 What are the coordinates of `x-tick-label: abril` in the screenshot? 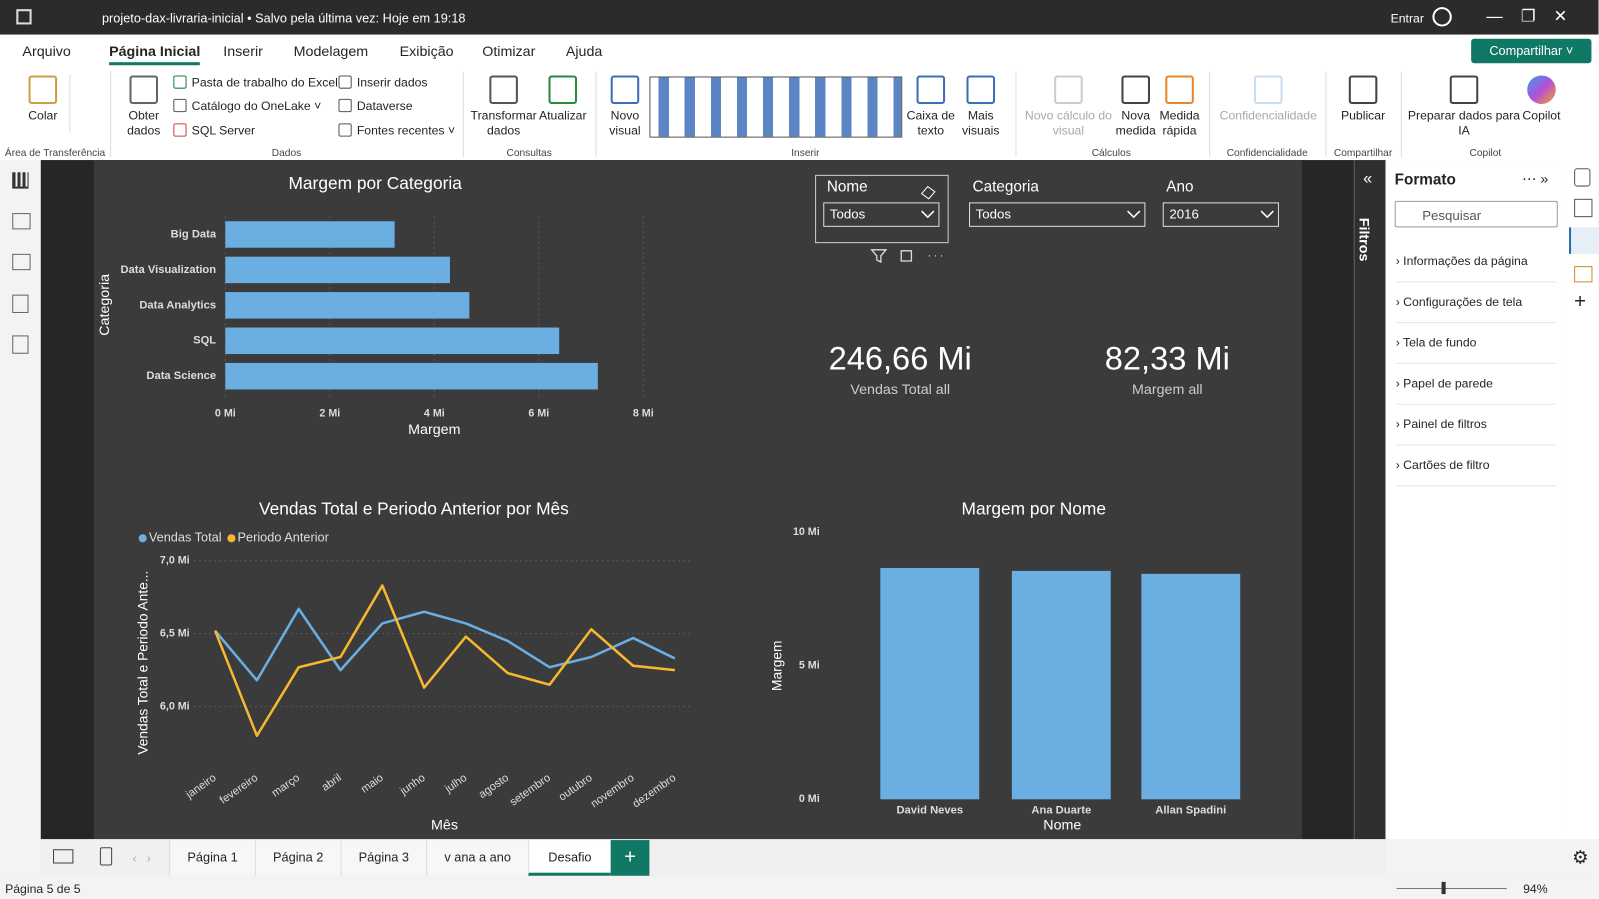 It's located at (332, 783).